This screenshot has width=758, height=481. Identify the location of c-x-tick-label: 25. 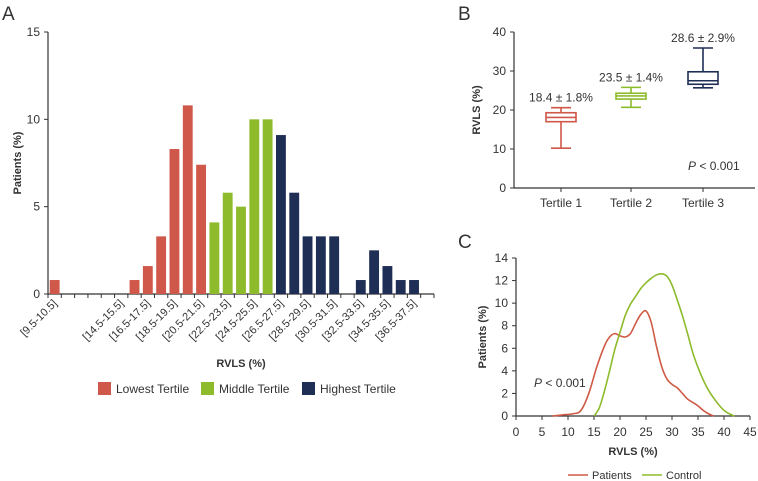
(646, 432).